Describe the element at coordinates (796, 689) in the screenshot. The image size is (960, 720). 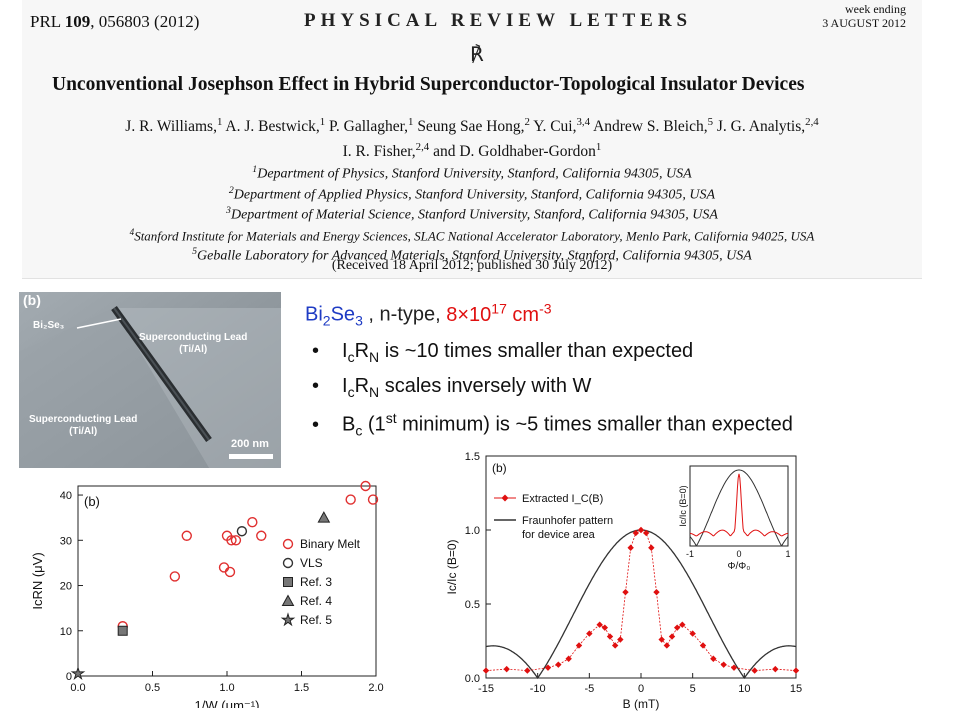
I see `x-tick-label: 15` at that location.